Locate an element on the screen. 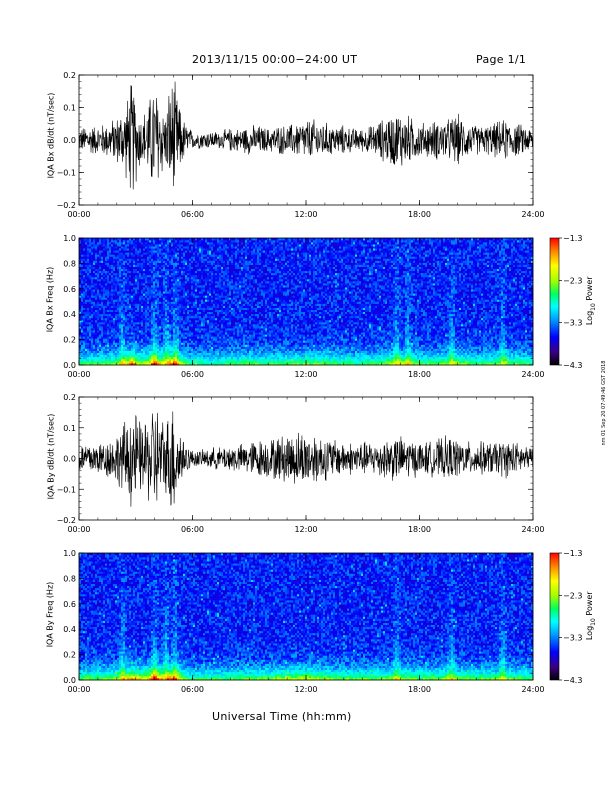  panel4-xtick-label: 00:00 is located at coordinates (78, 689).